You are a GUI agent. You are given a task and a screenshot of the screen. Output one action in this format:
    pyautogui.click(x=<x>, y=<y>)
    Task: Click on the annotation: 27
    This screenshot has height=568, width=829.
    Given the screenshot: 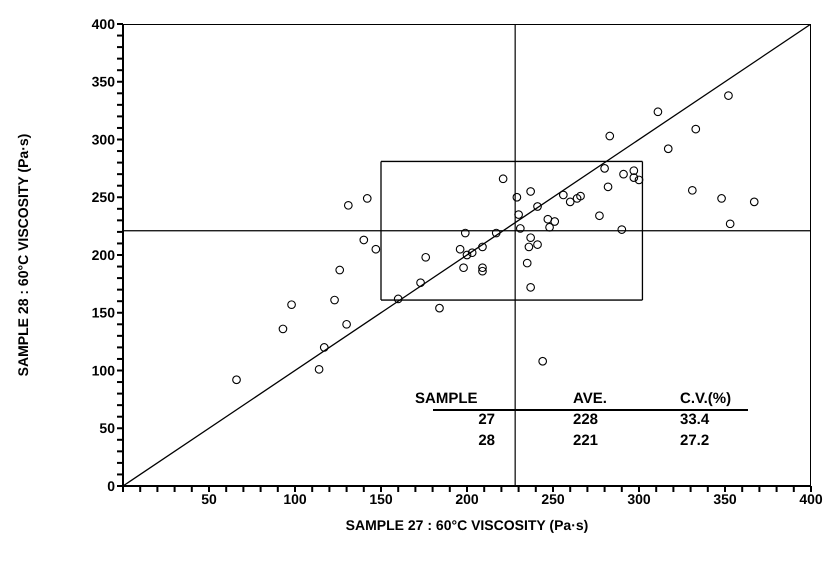 What is the action you would take?
    pyautogui.click(x=486, y=419)
    